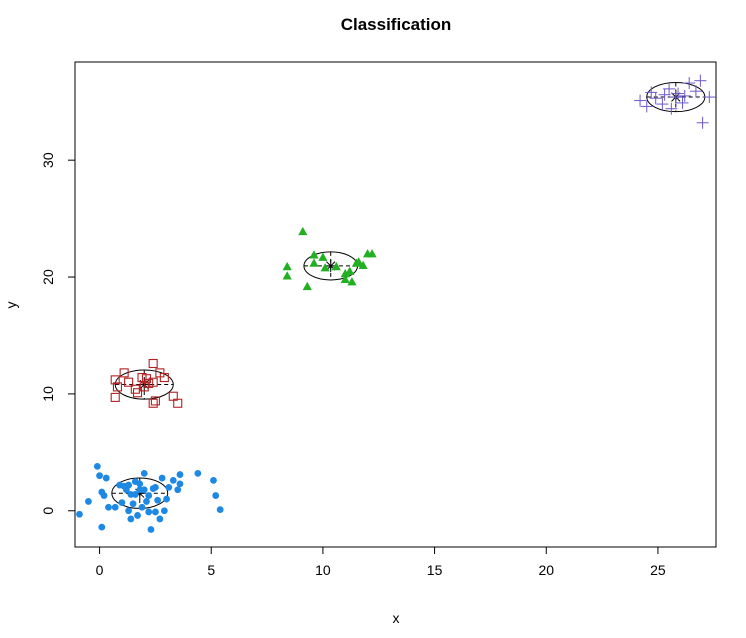  I want to click on y-tick-label: 10, so click(48, 394).